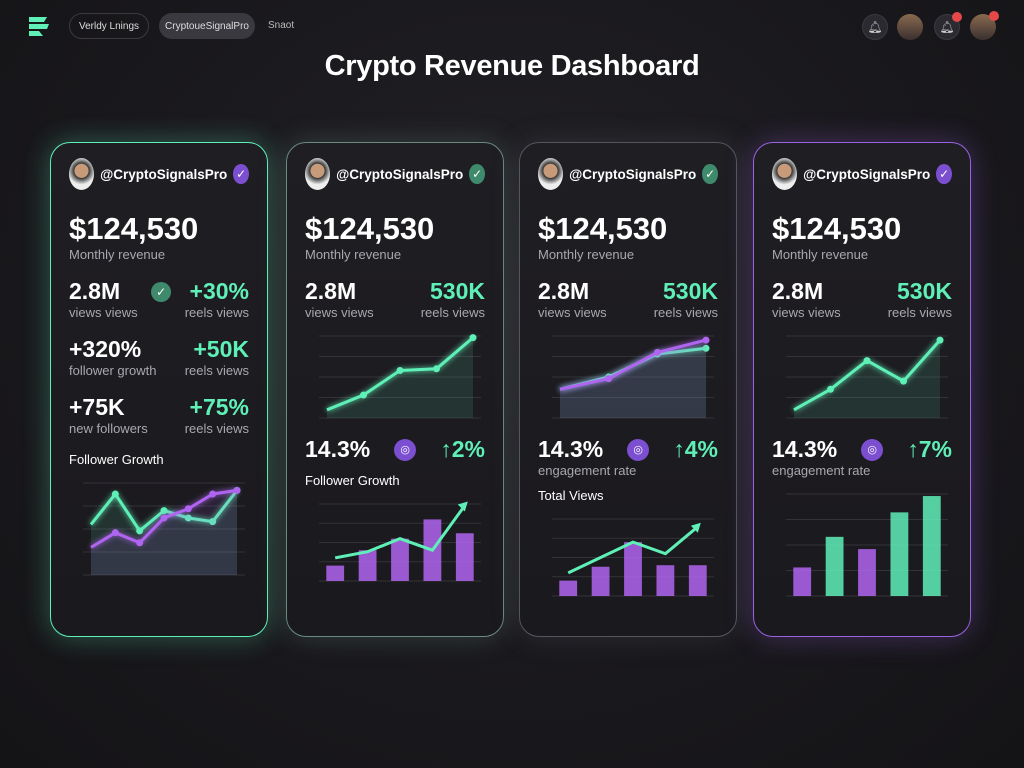 Image resolution: width=1024 pixels, height=768 pixels. Describe the element at coordinates (39, 26) in the screenshot. I see `logo-icon` at that location.